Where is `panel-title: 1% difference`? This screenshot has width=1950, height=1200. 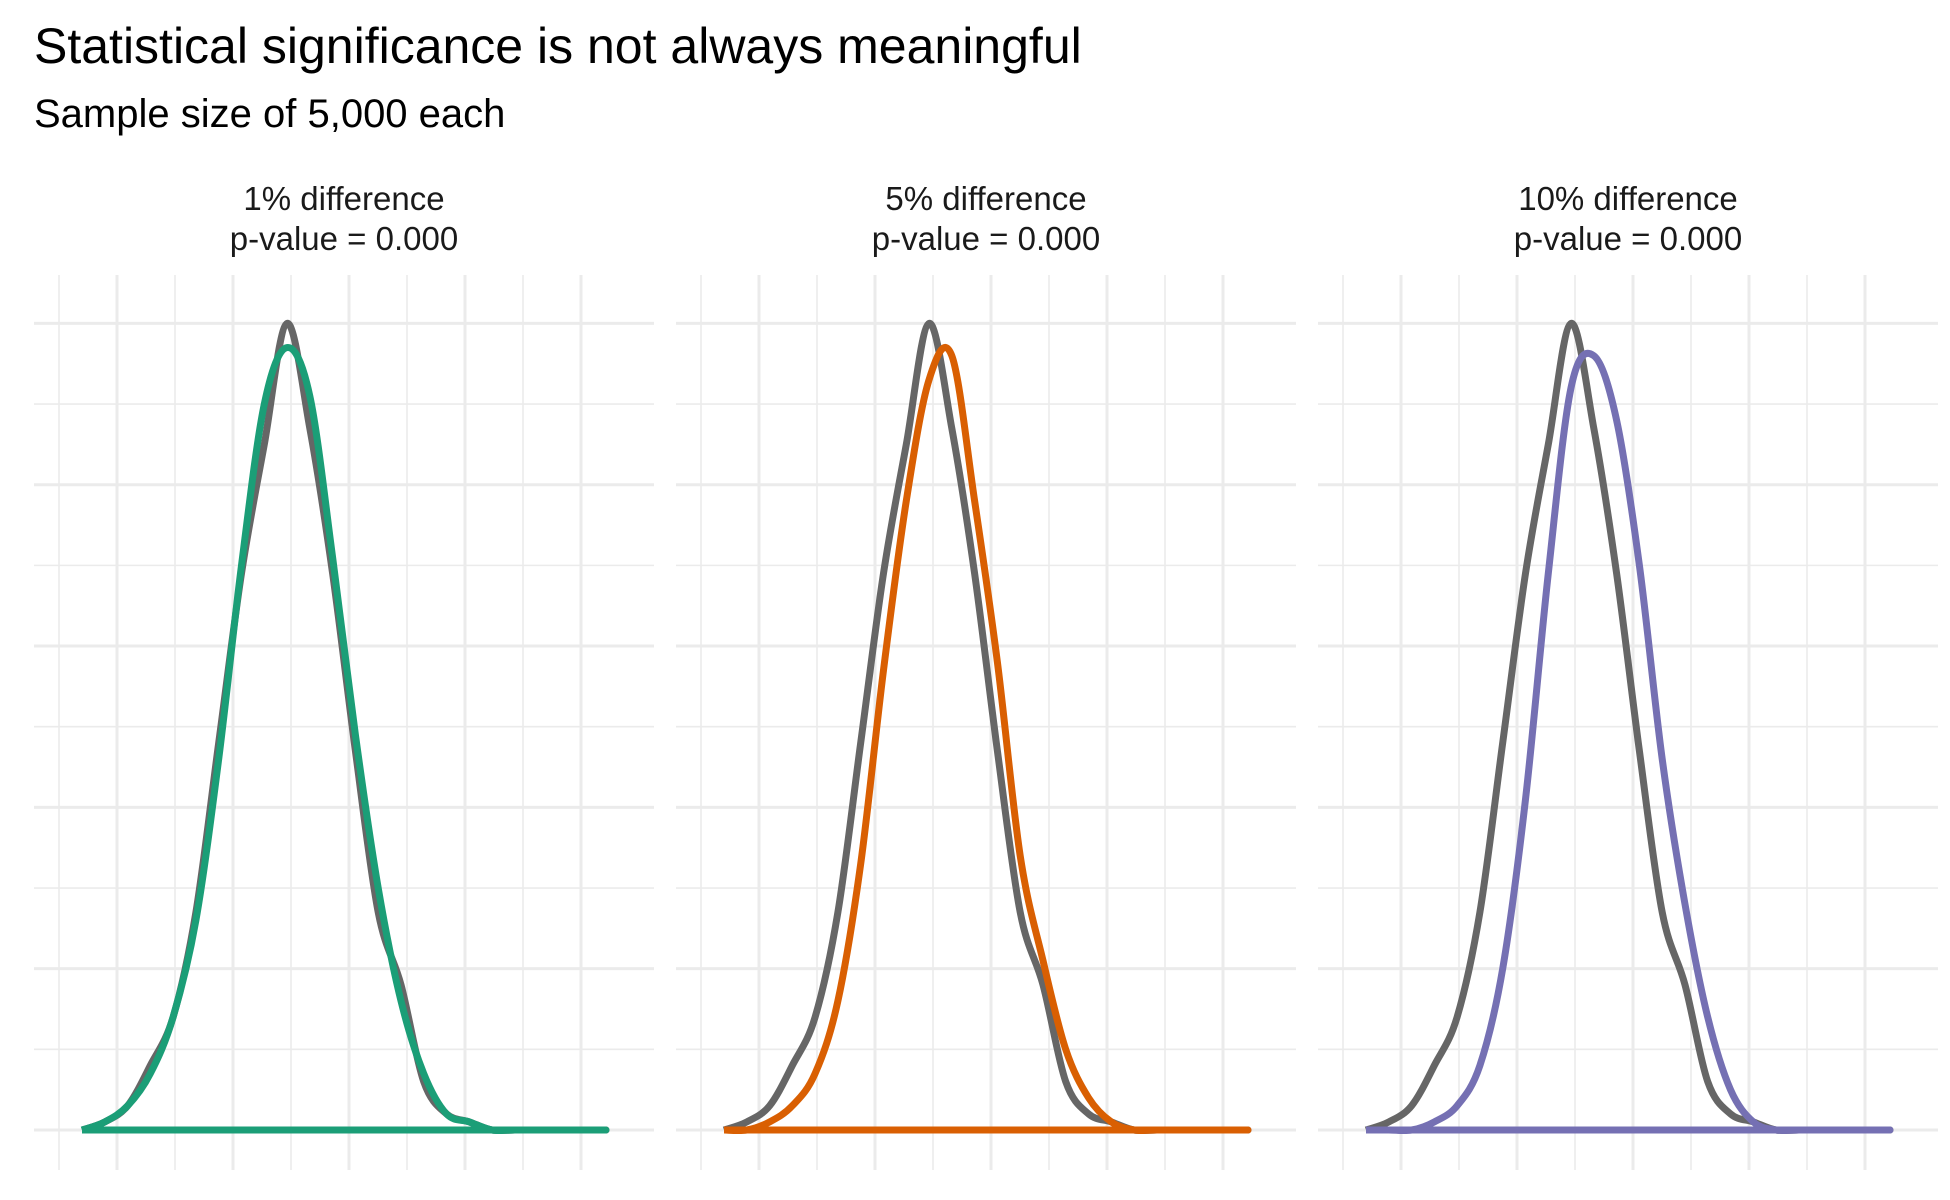
panel-title: 1% difference is located at coordinates (343, 198).